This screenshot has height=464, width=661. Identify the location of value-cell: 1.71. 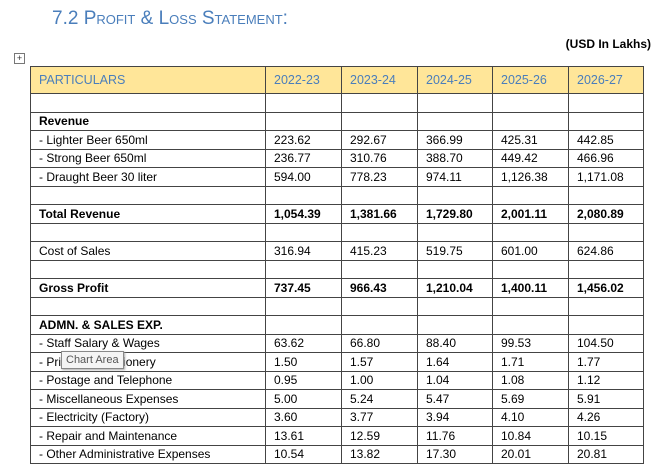
(530, 362).